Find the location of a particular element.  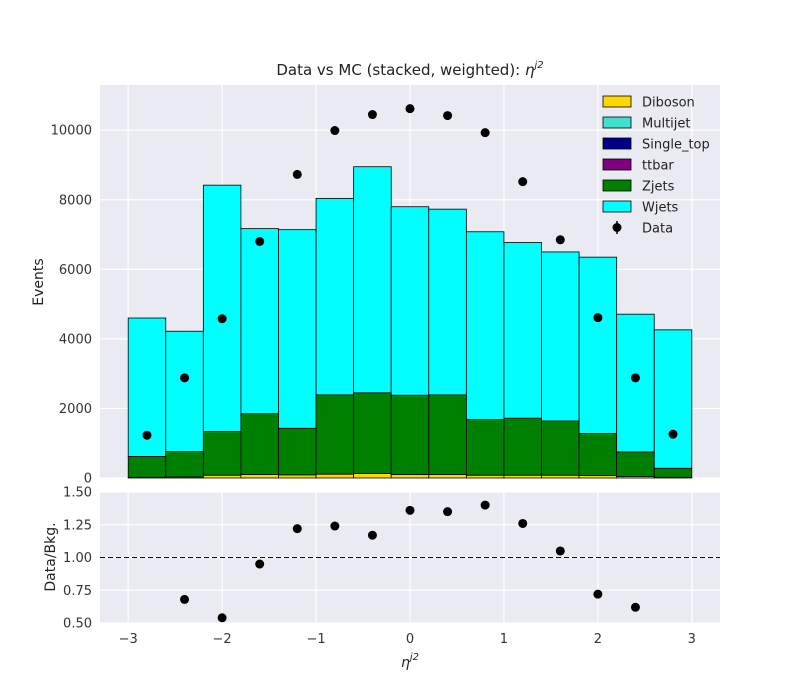

main-y-axis-label: Events is located at coordinates (39, 281).